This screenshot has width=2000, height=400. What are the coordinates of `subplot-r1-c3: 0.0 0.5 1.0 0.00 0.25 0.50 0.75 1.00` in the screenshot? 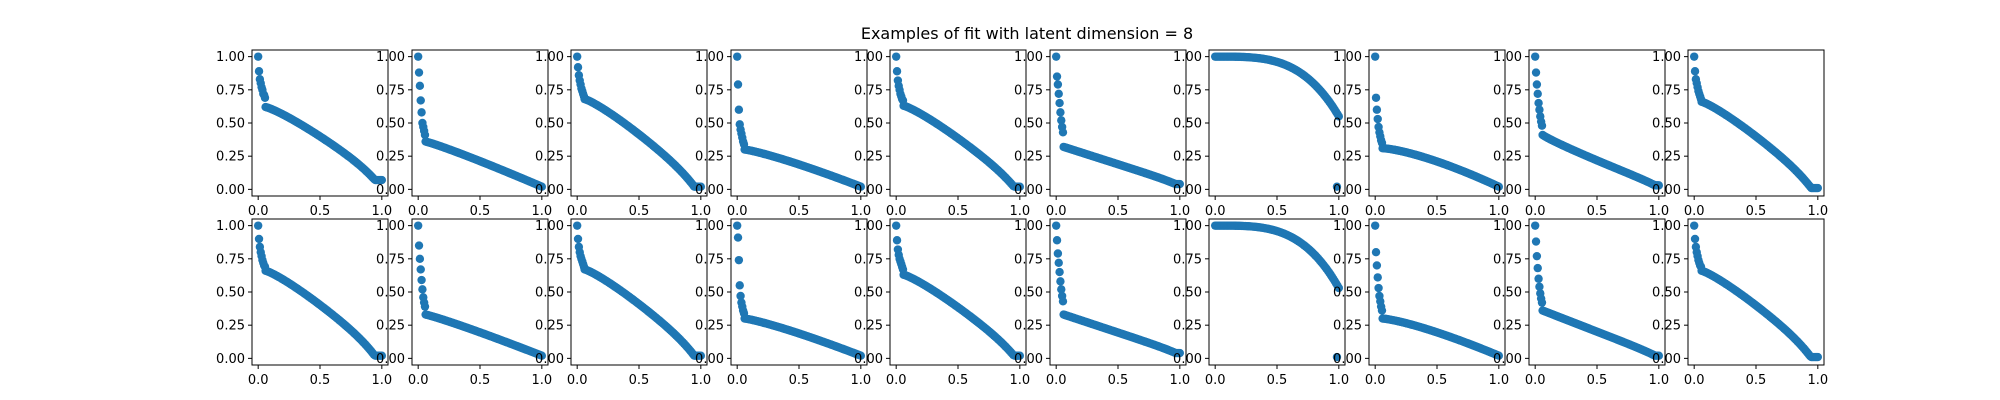 It's located at (623, 134).